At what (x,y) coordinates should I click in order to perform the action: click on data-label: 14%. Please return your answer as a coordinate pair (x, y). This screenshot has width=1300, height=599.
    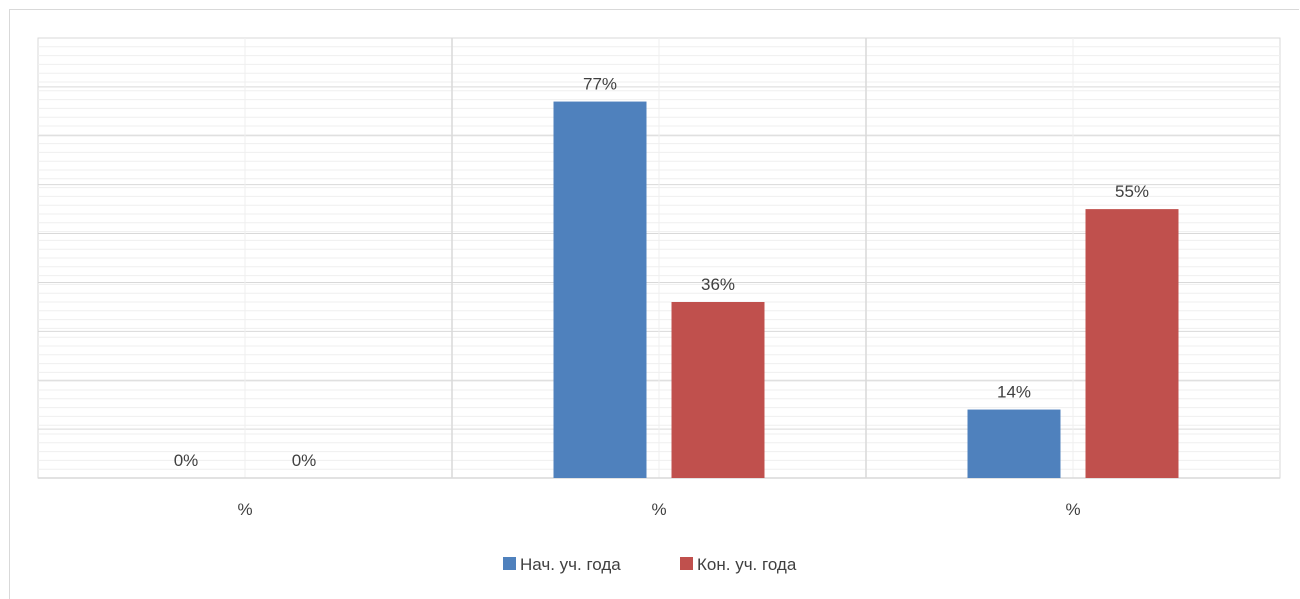
    Looking at the image, I should click on (1014, 392).